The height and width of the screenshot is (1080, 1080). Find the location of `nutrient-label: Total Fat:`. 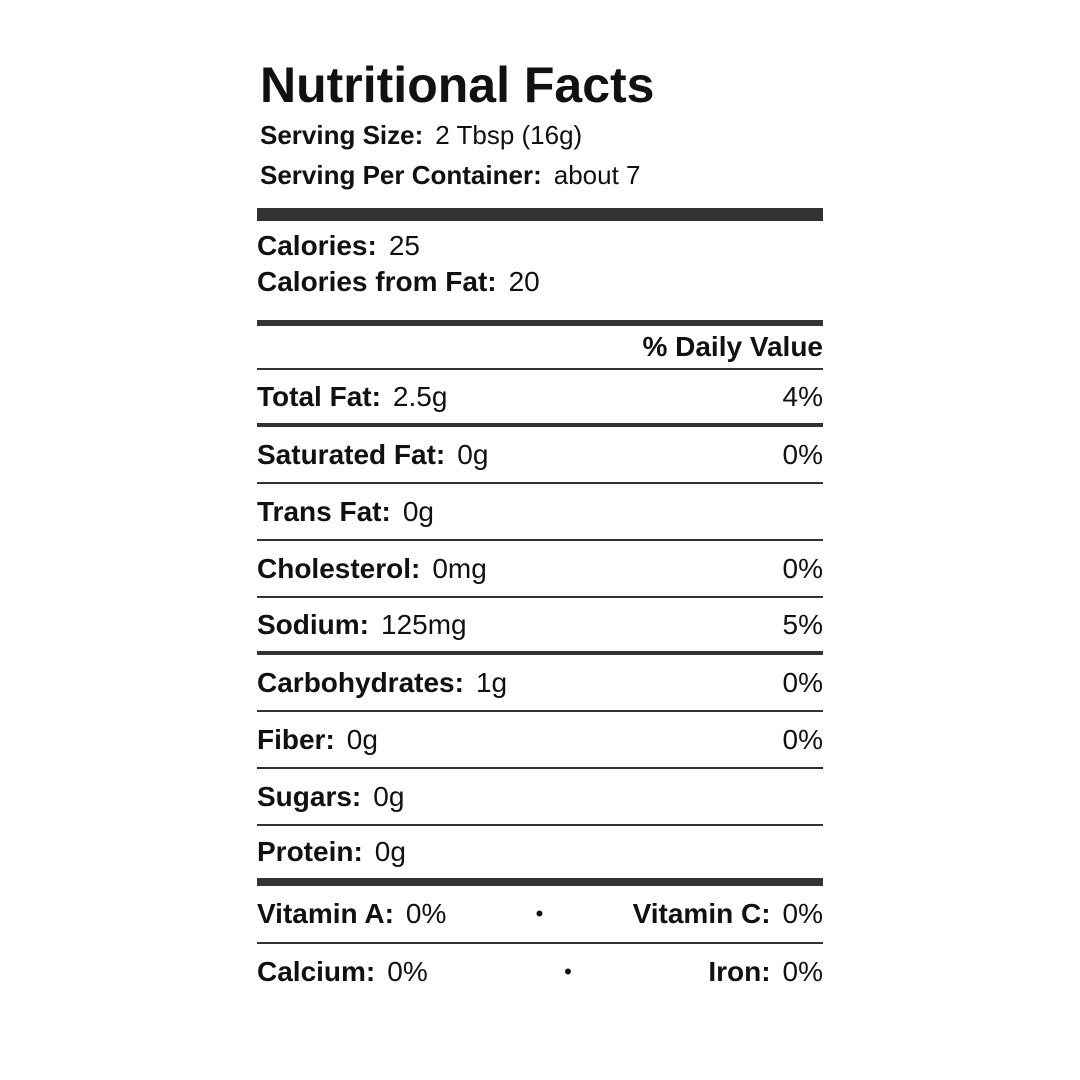

nutrient-label: Total Fat: is located at coordinates (319, 396).